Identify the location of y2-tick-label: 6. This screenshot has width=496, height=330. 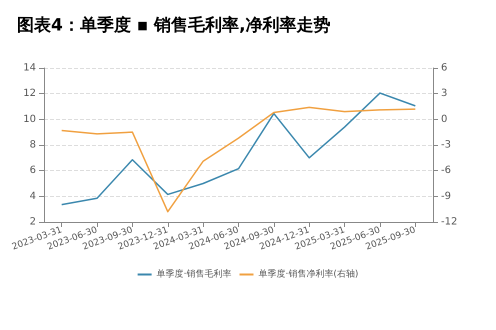
(444, 68).